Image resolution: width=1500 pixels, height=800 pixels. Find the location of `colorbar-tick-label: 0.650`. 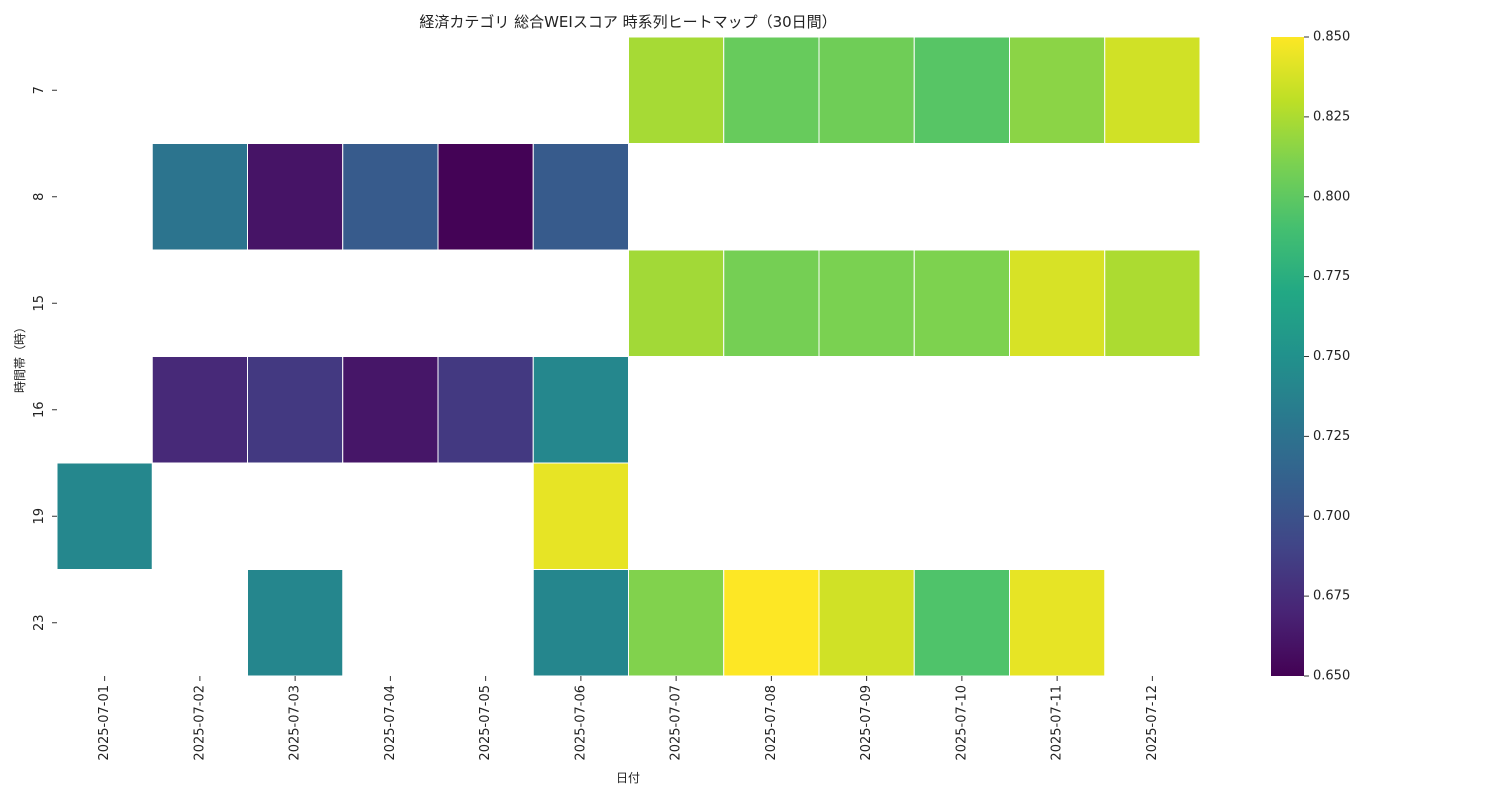

colorbar-tick-label: 0.650 is located at coordinates (1331, 676).